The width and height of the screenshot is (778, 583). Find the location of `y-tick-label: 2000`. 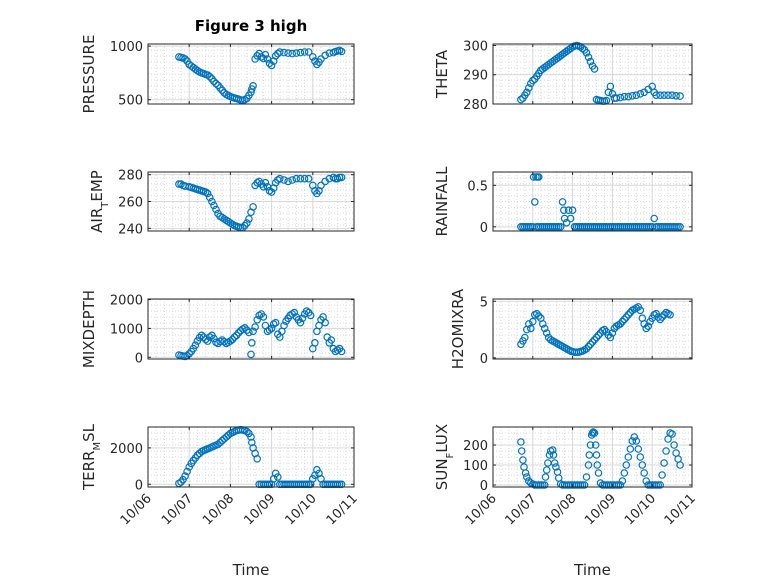

y-tick-label: 2000 is located at coordinates (126, 301).